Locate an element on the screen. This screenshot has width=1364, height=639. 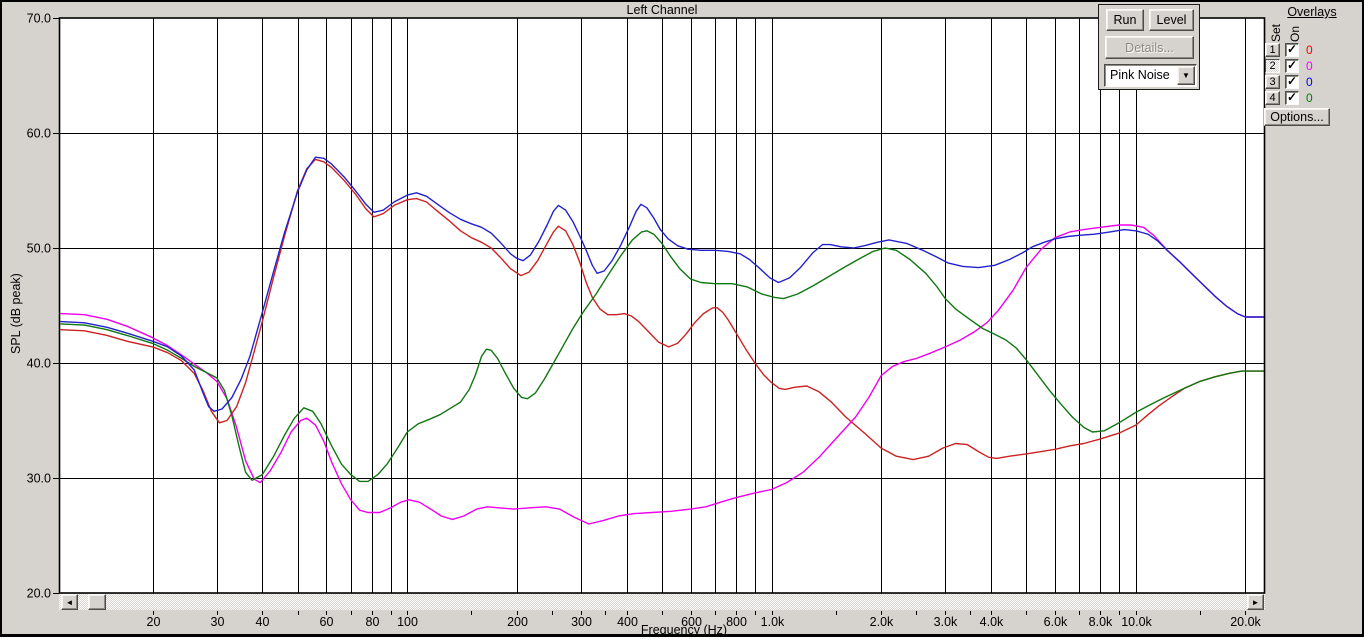
overlay-set-button-2: 2 is located at coordinates (1272, 66).